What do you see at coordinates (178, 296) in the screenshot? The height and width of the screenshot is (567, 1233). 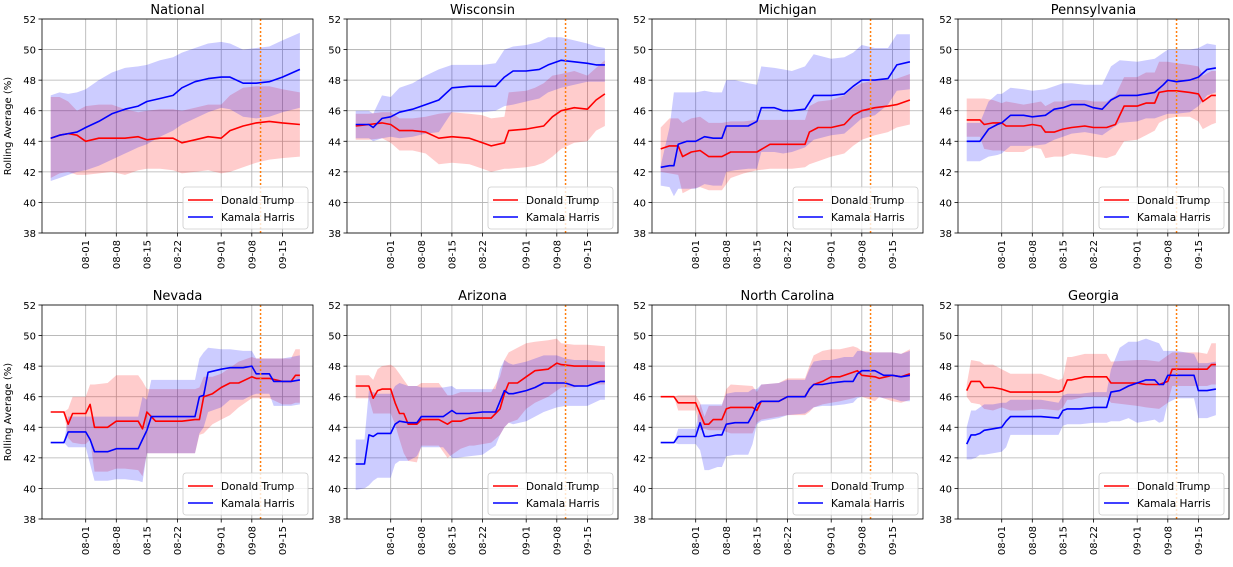 I see `subplot-title: Nevada` at bounding box center [178, 296].